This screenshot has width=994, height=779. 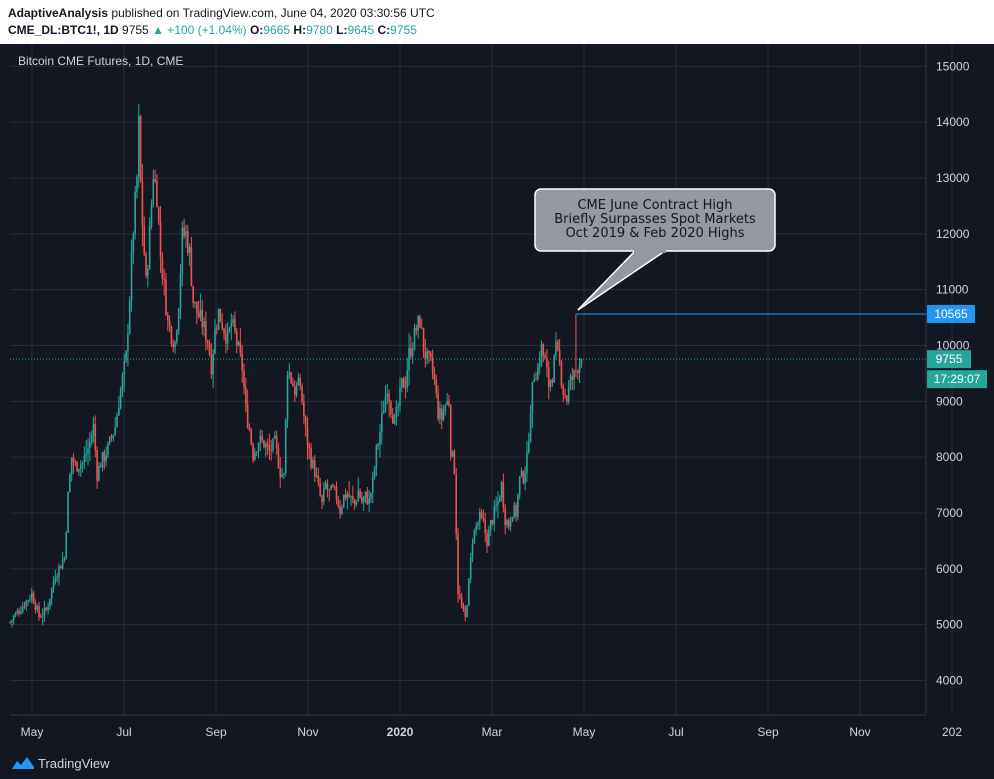 I want to click on low-value: 9645, so click(x=361, y=30).